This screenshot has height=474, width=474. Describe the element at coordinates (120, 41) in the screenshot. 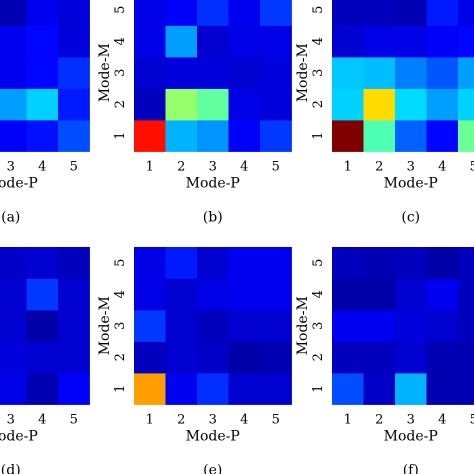

I see `y-tick-label: 4` at that location.